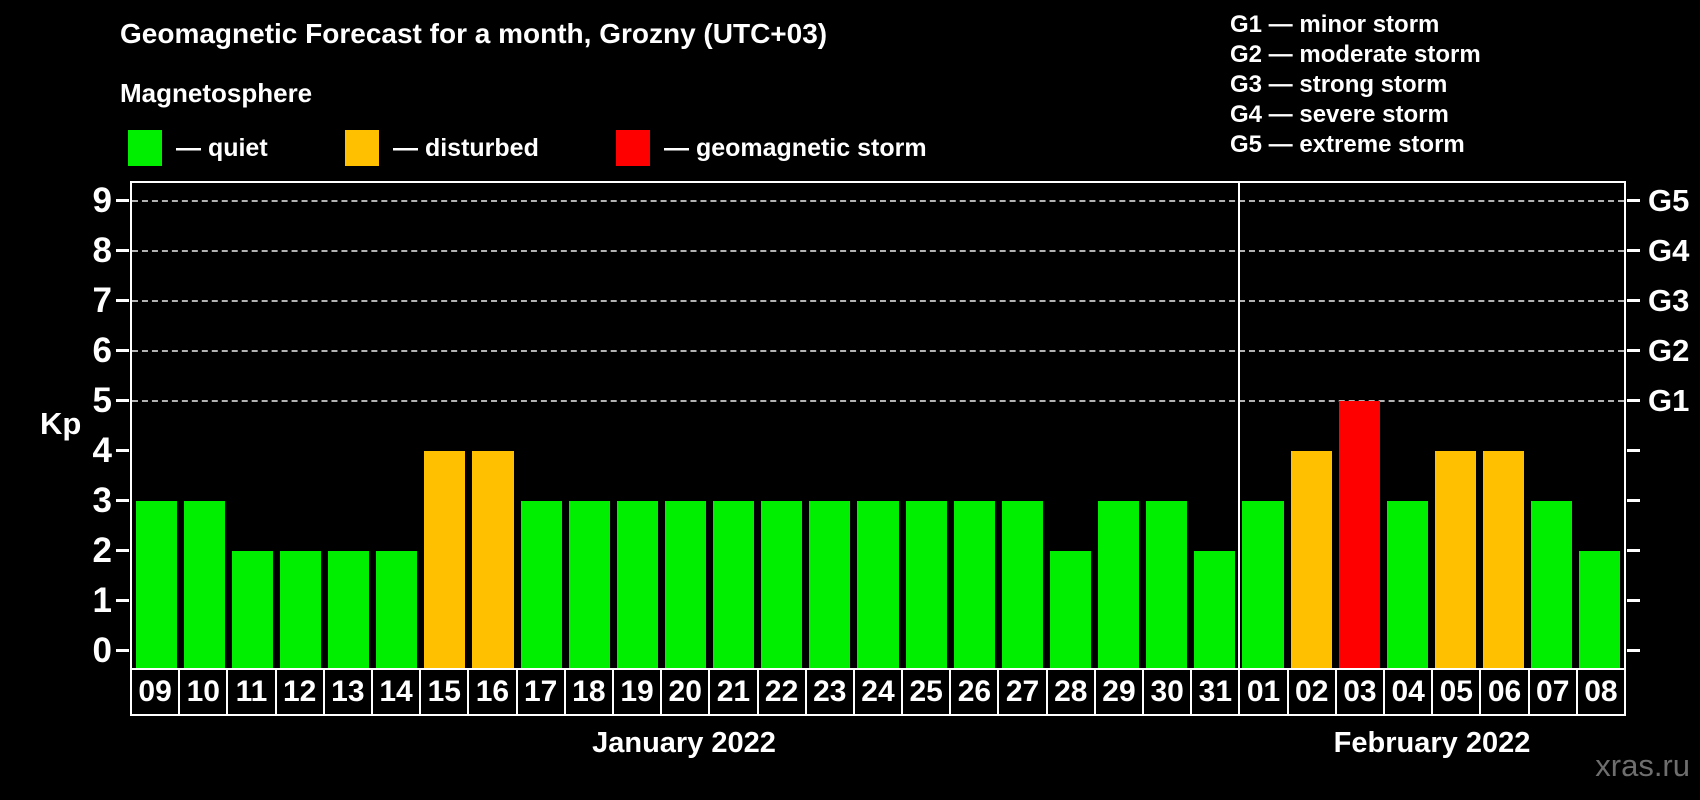 Image resolution: width=1700 pixels, height=800 pixels. What do you see at coordinates (1311, 692) in the screenshot?
I see `day-label-02: 02` at bounding box center [1311, 692].